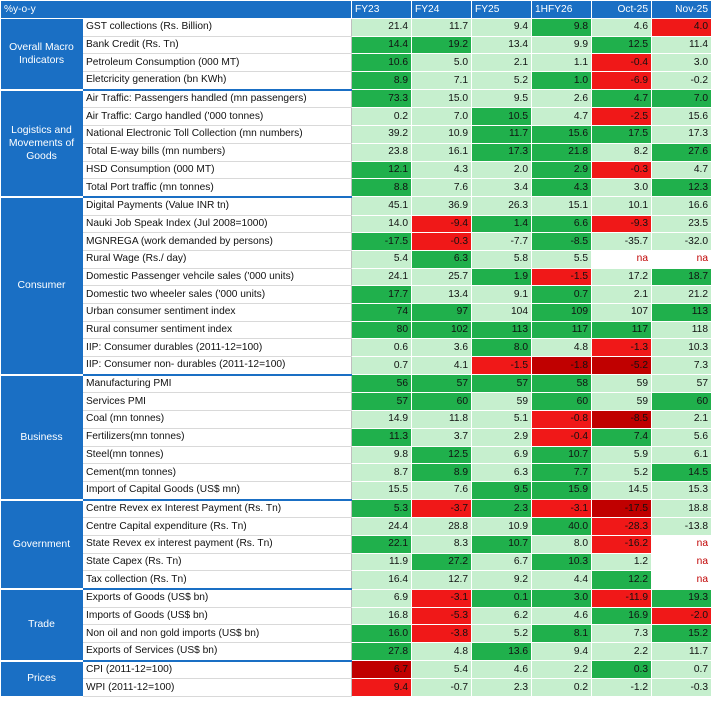  What do you see at coordinates (681, 9) in the screenshot?
I see `col-header-nov-25: Nov-25` at bounding box center [681, 9].